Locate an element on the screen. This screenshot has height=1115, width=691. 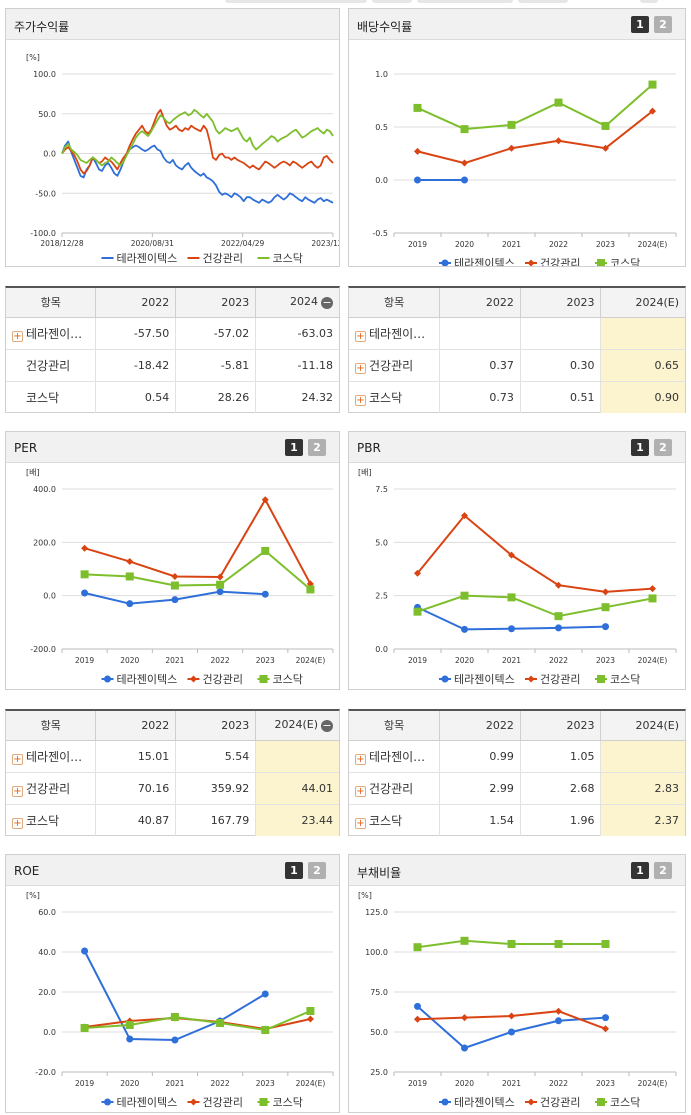
row-name-cell: 코스닥 is located at coordinates (51, 397).